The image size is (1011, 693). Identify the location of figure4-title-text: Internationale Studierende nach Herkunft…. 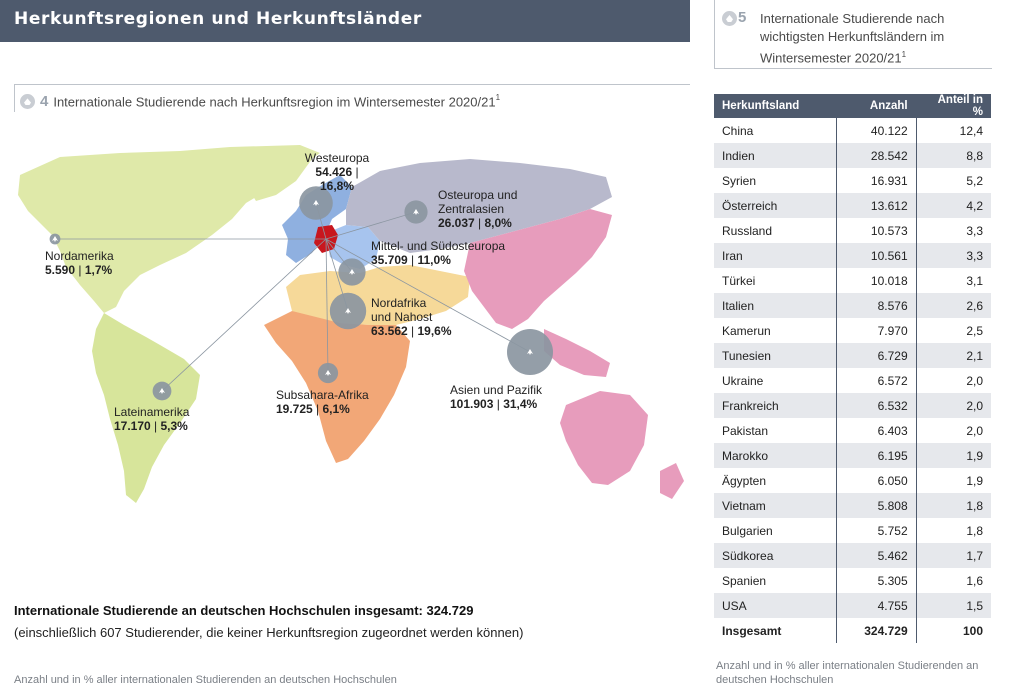
(274, 102).